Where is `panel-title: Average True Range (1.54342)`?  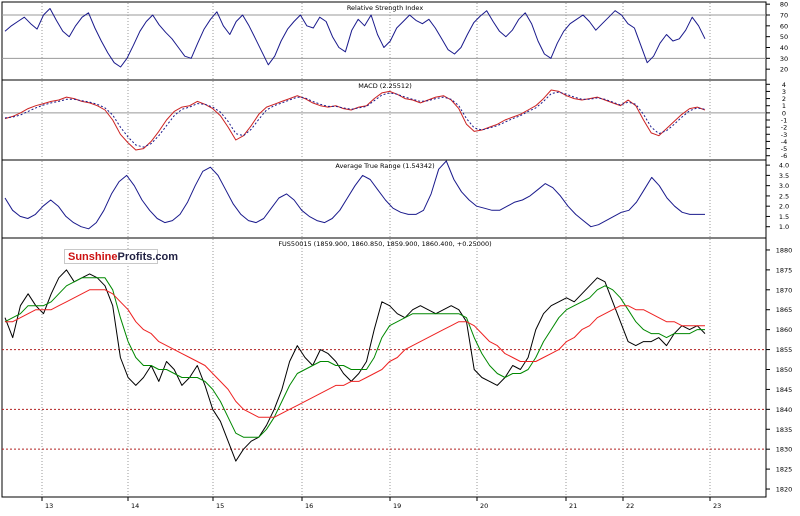 panel-title: Average True Range (1.54342) is located at coordinates (384, 166).